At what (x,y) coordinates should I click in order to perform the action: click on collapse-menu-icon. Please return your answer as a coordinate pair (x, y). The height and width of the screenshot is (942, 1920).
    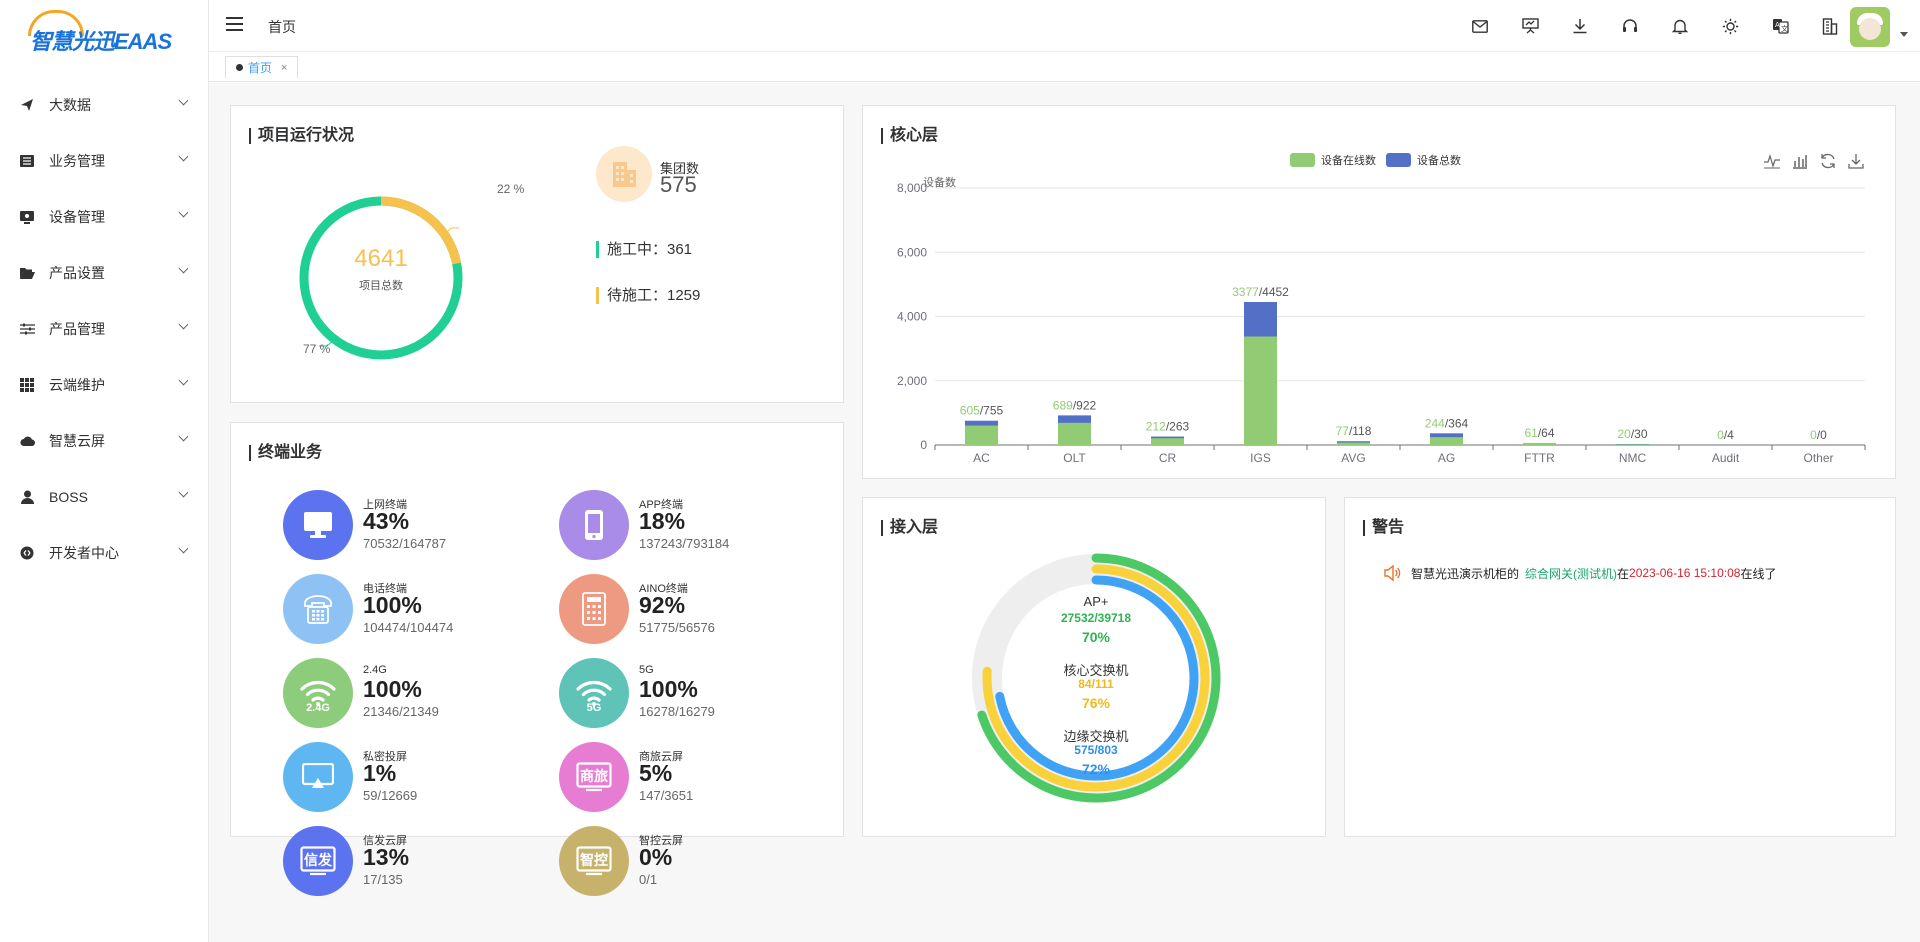
    Looking at the image, I should click on (234, 24).